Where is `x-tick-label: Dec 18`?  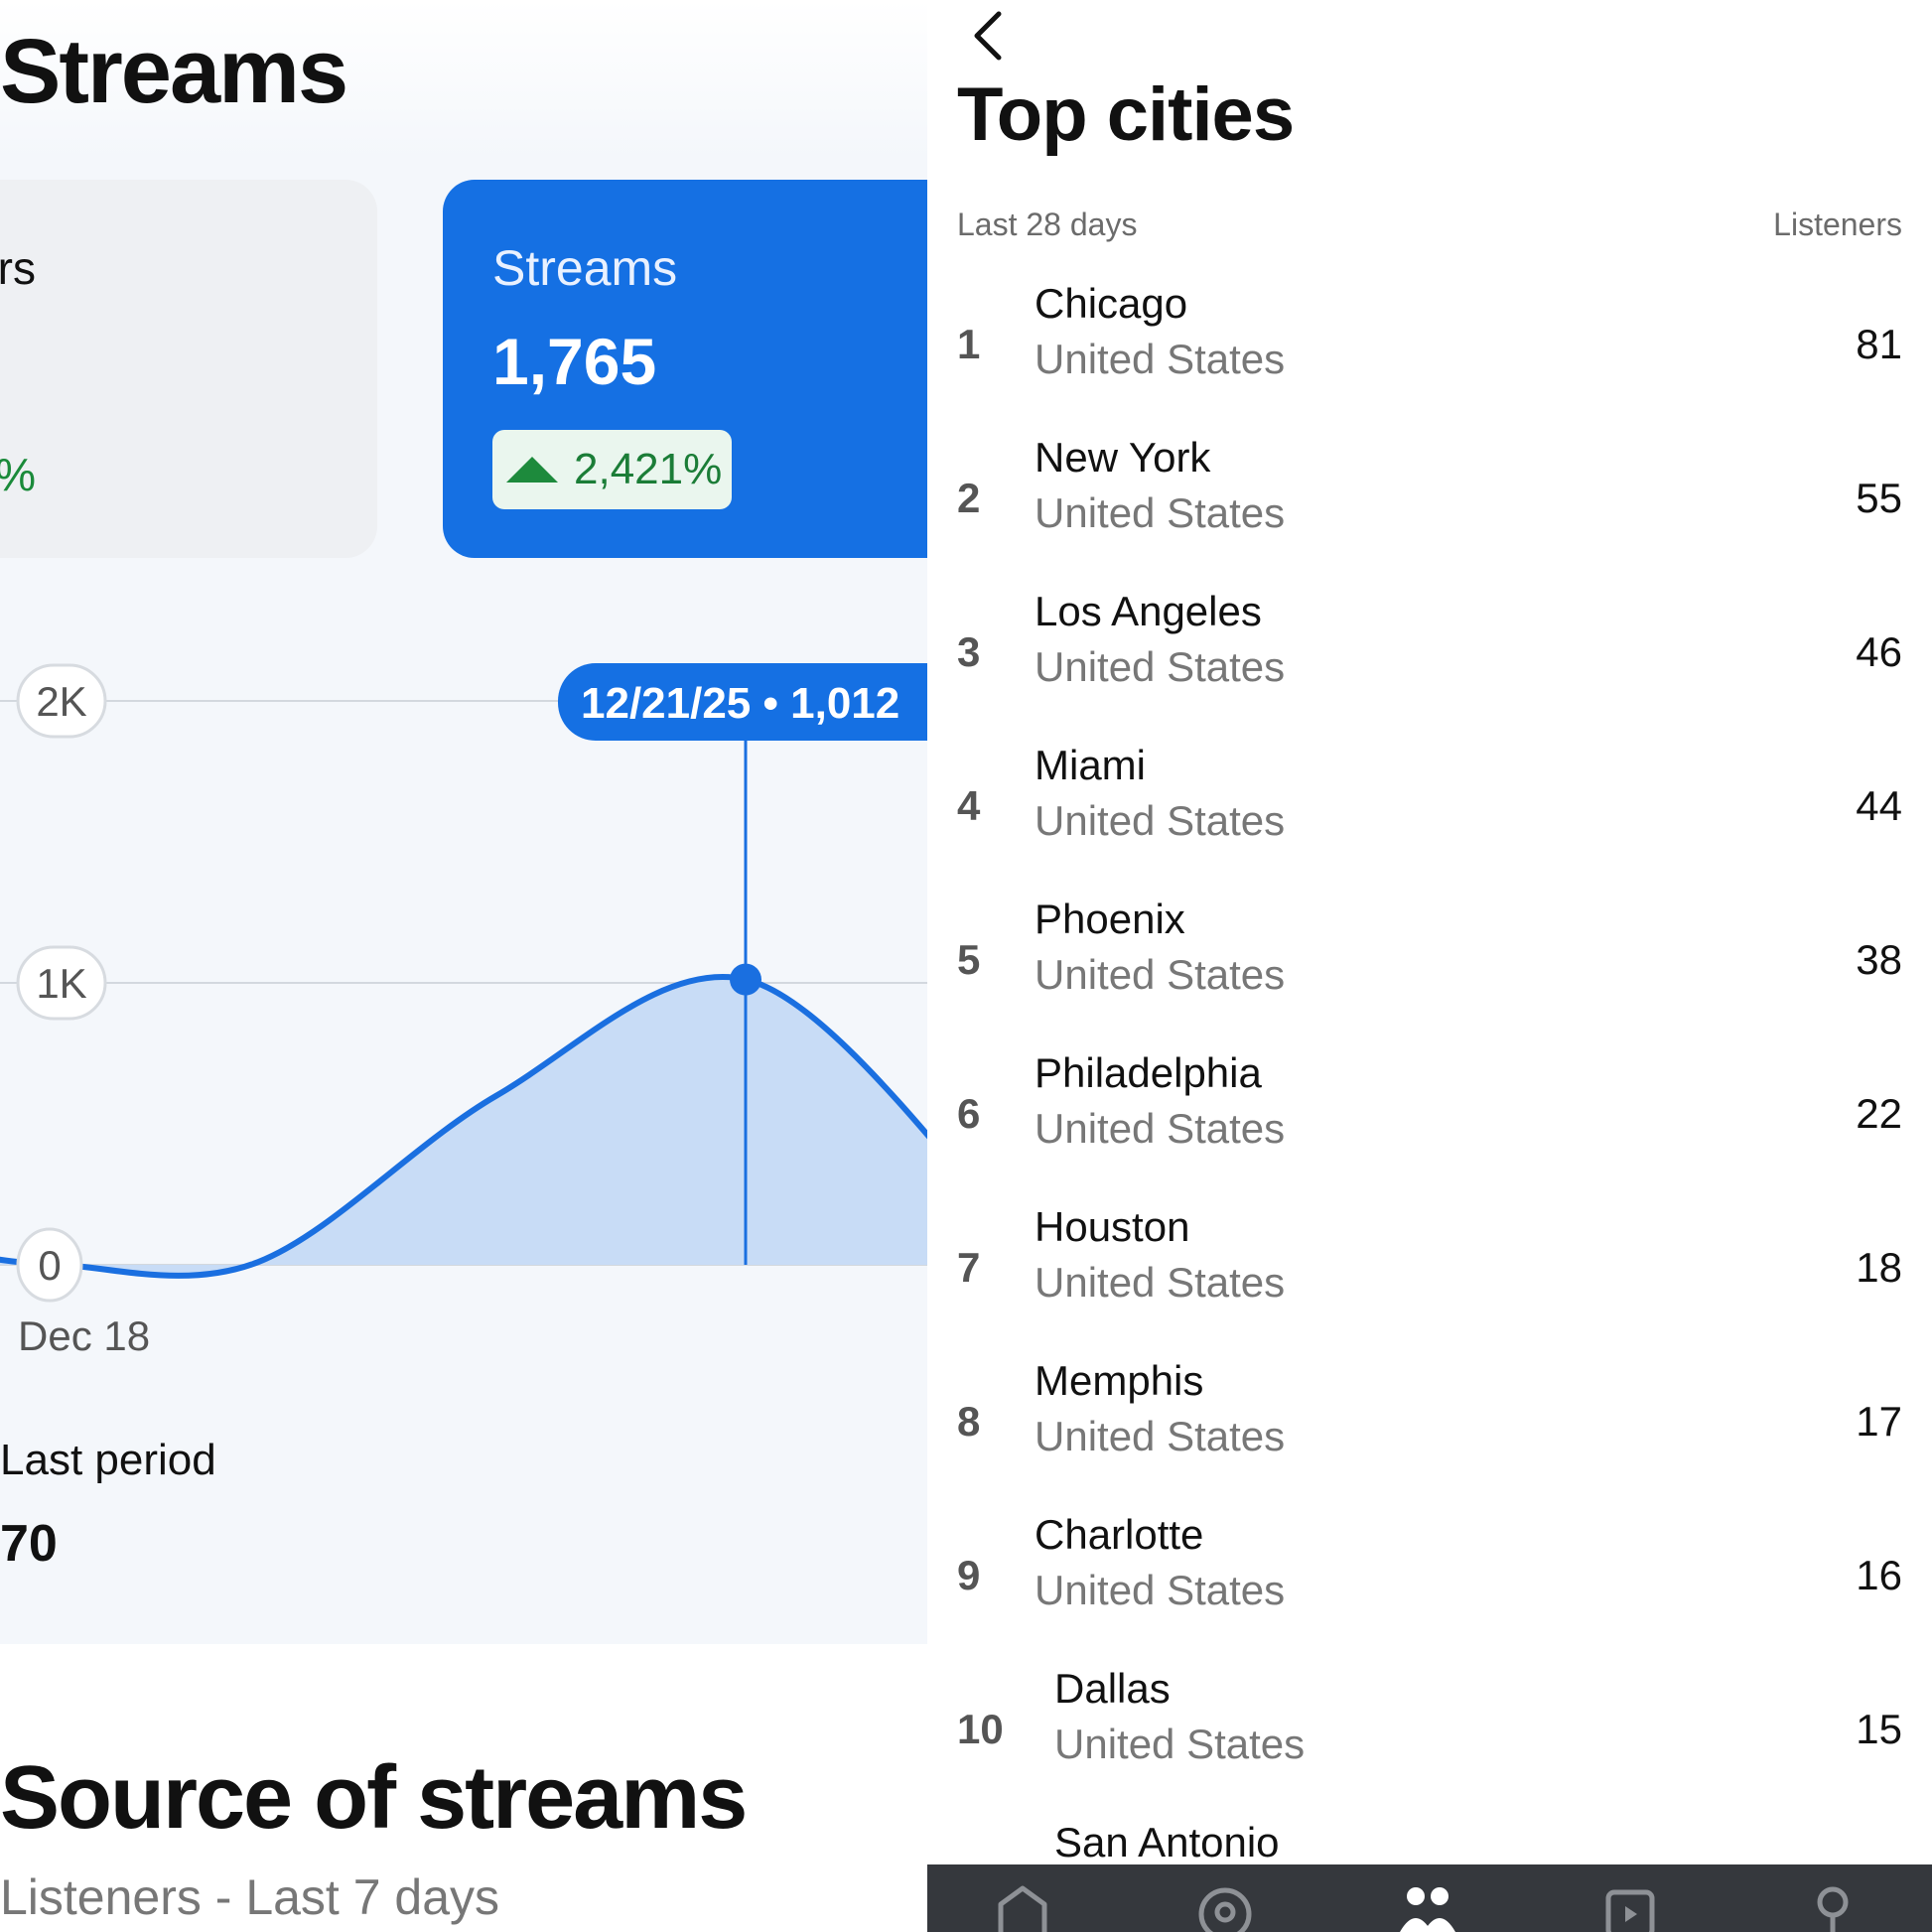 x-tick-label: Dec 18 is located at coordinates (84, 1335).